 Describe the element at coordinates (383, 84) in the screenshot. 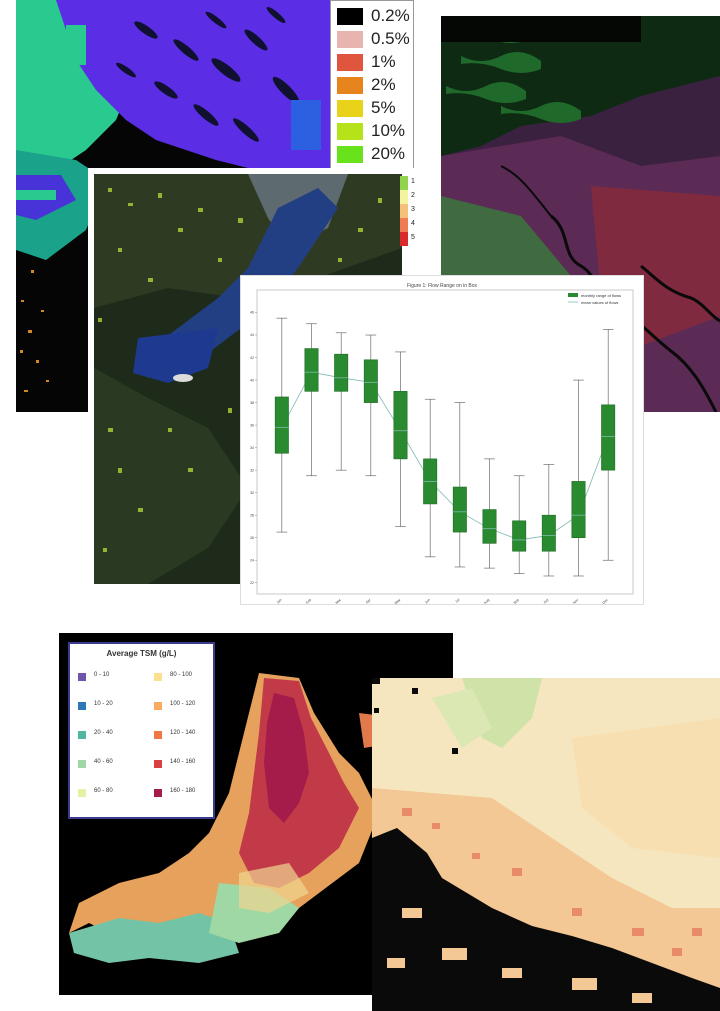

I see `legend-label: 2%` at that location.